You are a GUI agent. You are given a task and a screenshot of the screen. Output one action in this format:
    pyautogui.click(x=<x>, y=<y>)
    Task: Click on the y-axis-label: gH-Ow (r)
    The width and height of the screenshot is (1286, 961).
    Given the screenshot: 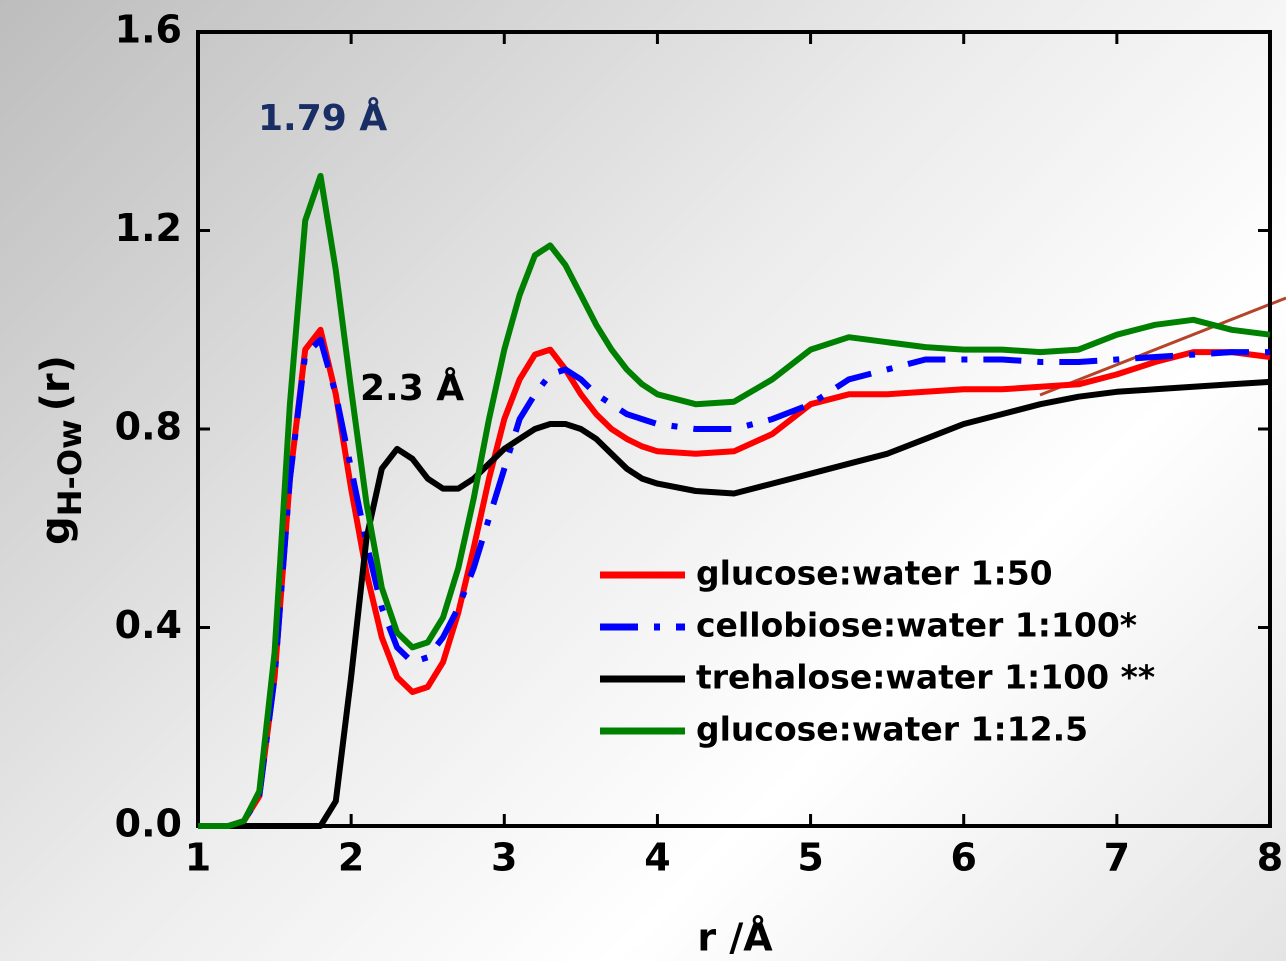 What is the action you would take?
    pyautogui.click(x=61, y=450)
    